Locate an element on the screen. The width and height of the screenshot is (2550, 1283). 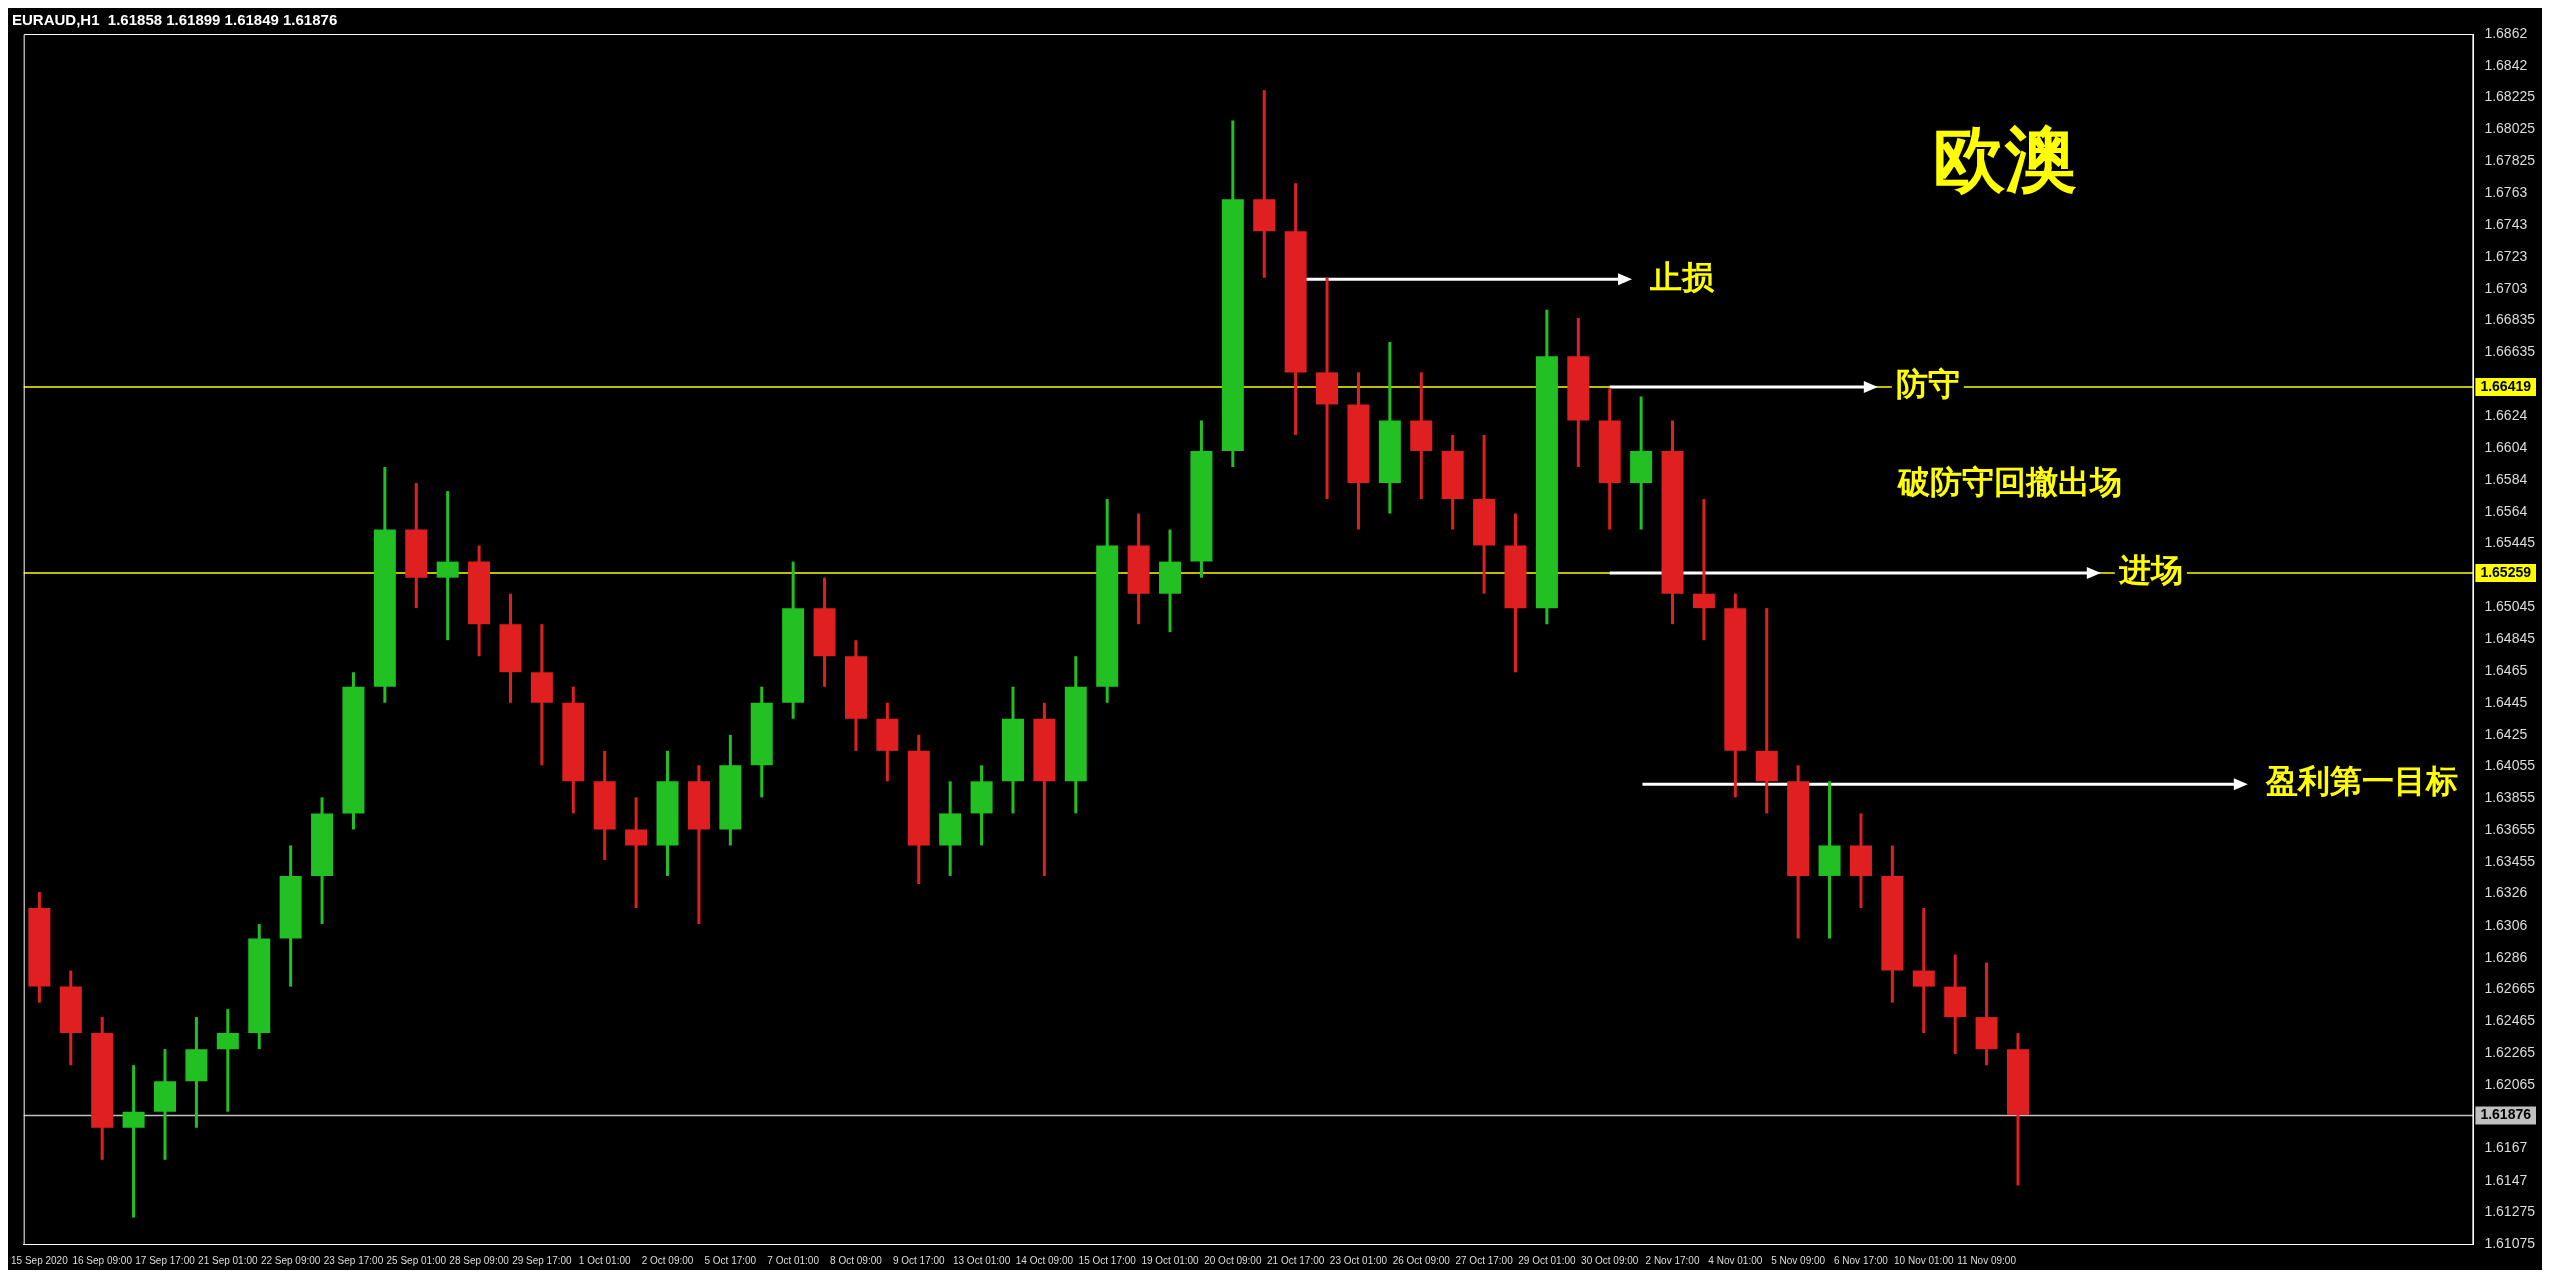
annotation: 破防守回撤出场 is located at coordinates (2009, 482).